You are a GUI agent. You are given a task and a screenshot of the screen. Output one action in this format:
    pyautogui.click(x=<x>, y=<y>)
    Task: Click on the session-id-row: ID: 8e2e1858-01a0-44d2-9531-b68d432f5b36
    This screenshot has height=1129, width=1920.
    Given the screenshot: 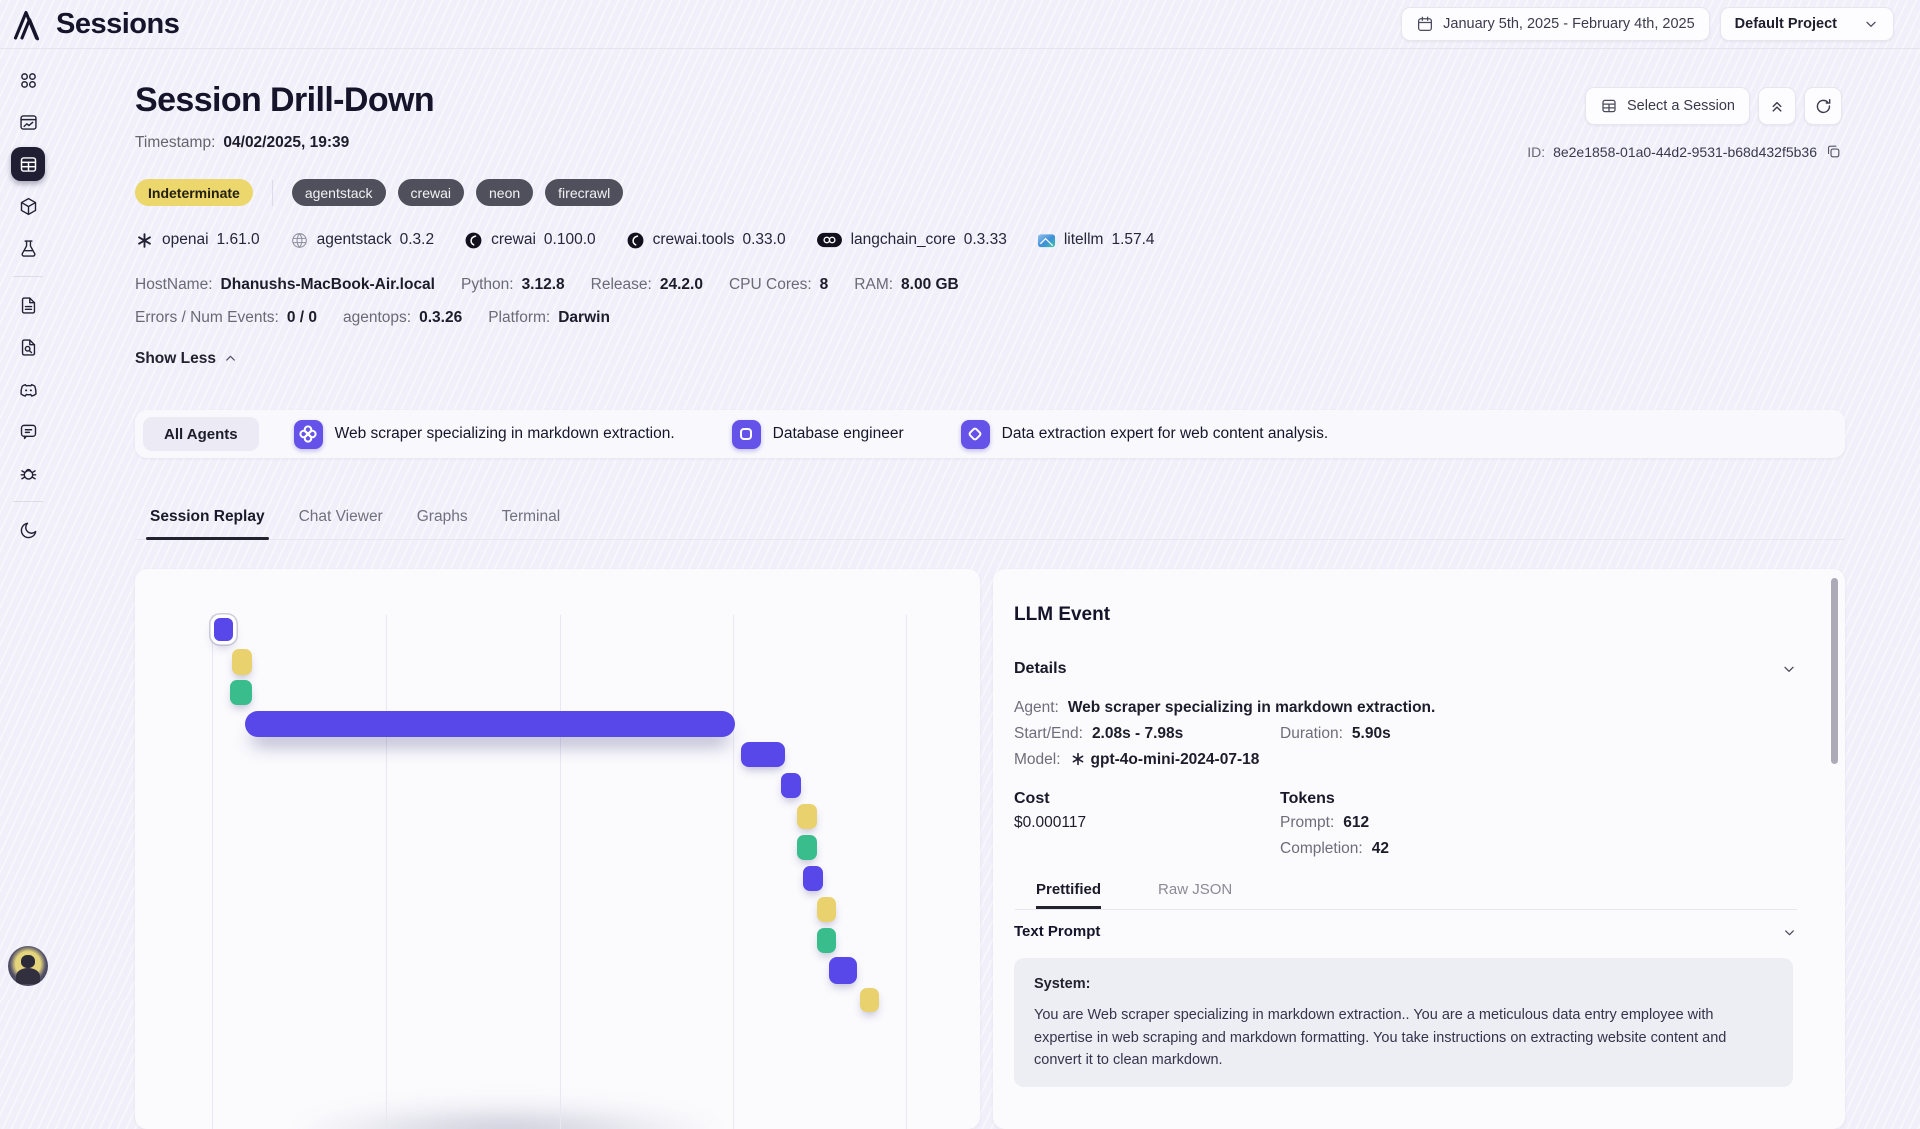 What is the action you would take?
    pyautogui.click(x=1684, y=151)
    